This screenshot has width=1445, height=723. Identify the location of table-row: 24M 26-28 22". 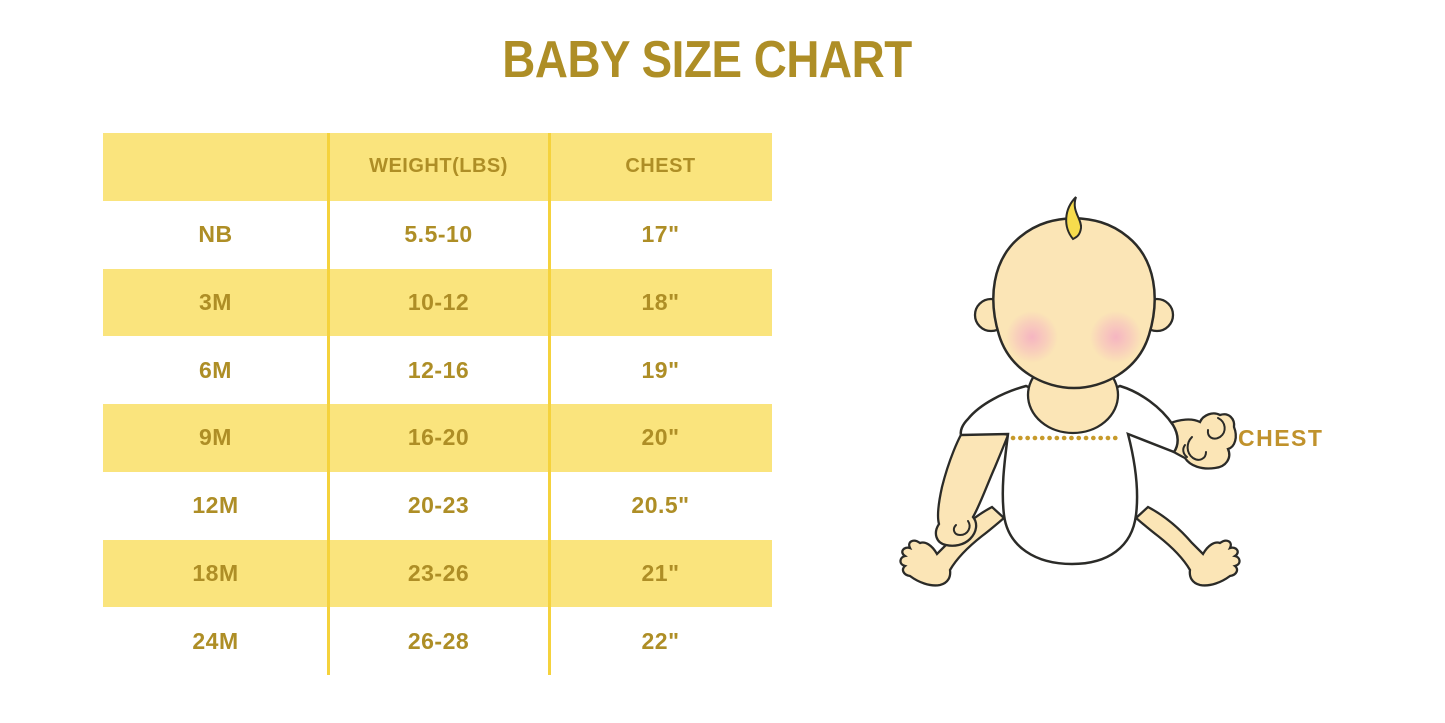
(437, 641).